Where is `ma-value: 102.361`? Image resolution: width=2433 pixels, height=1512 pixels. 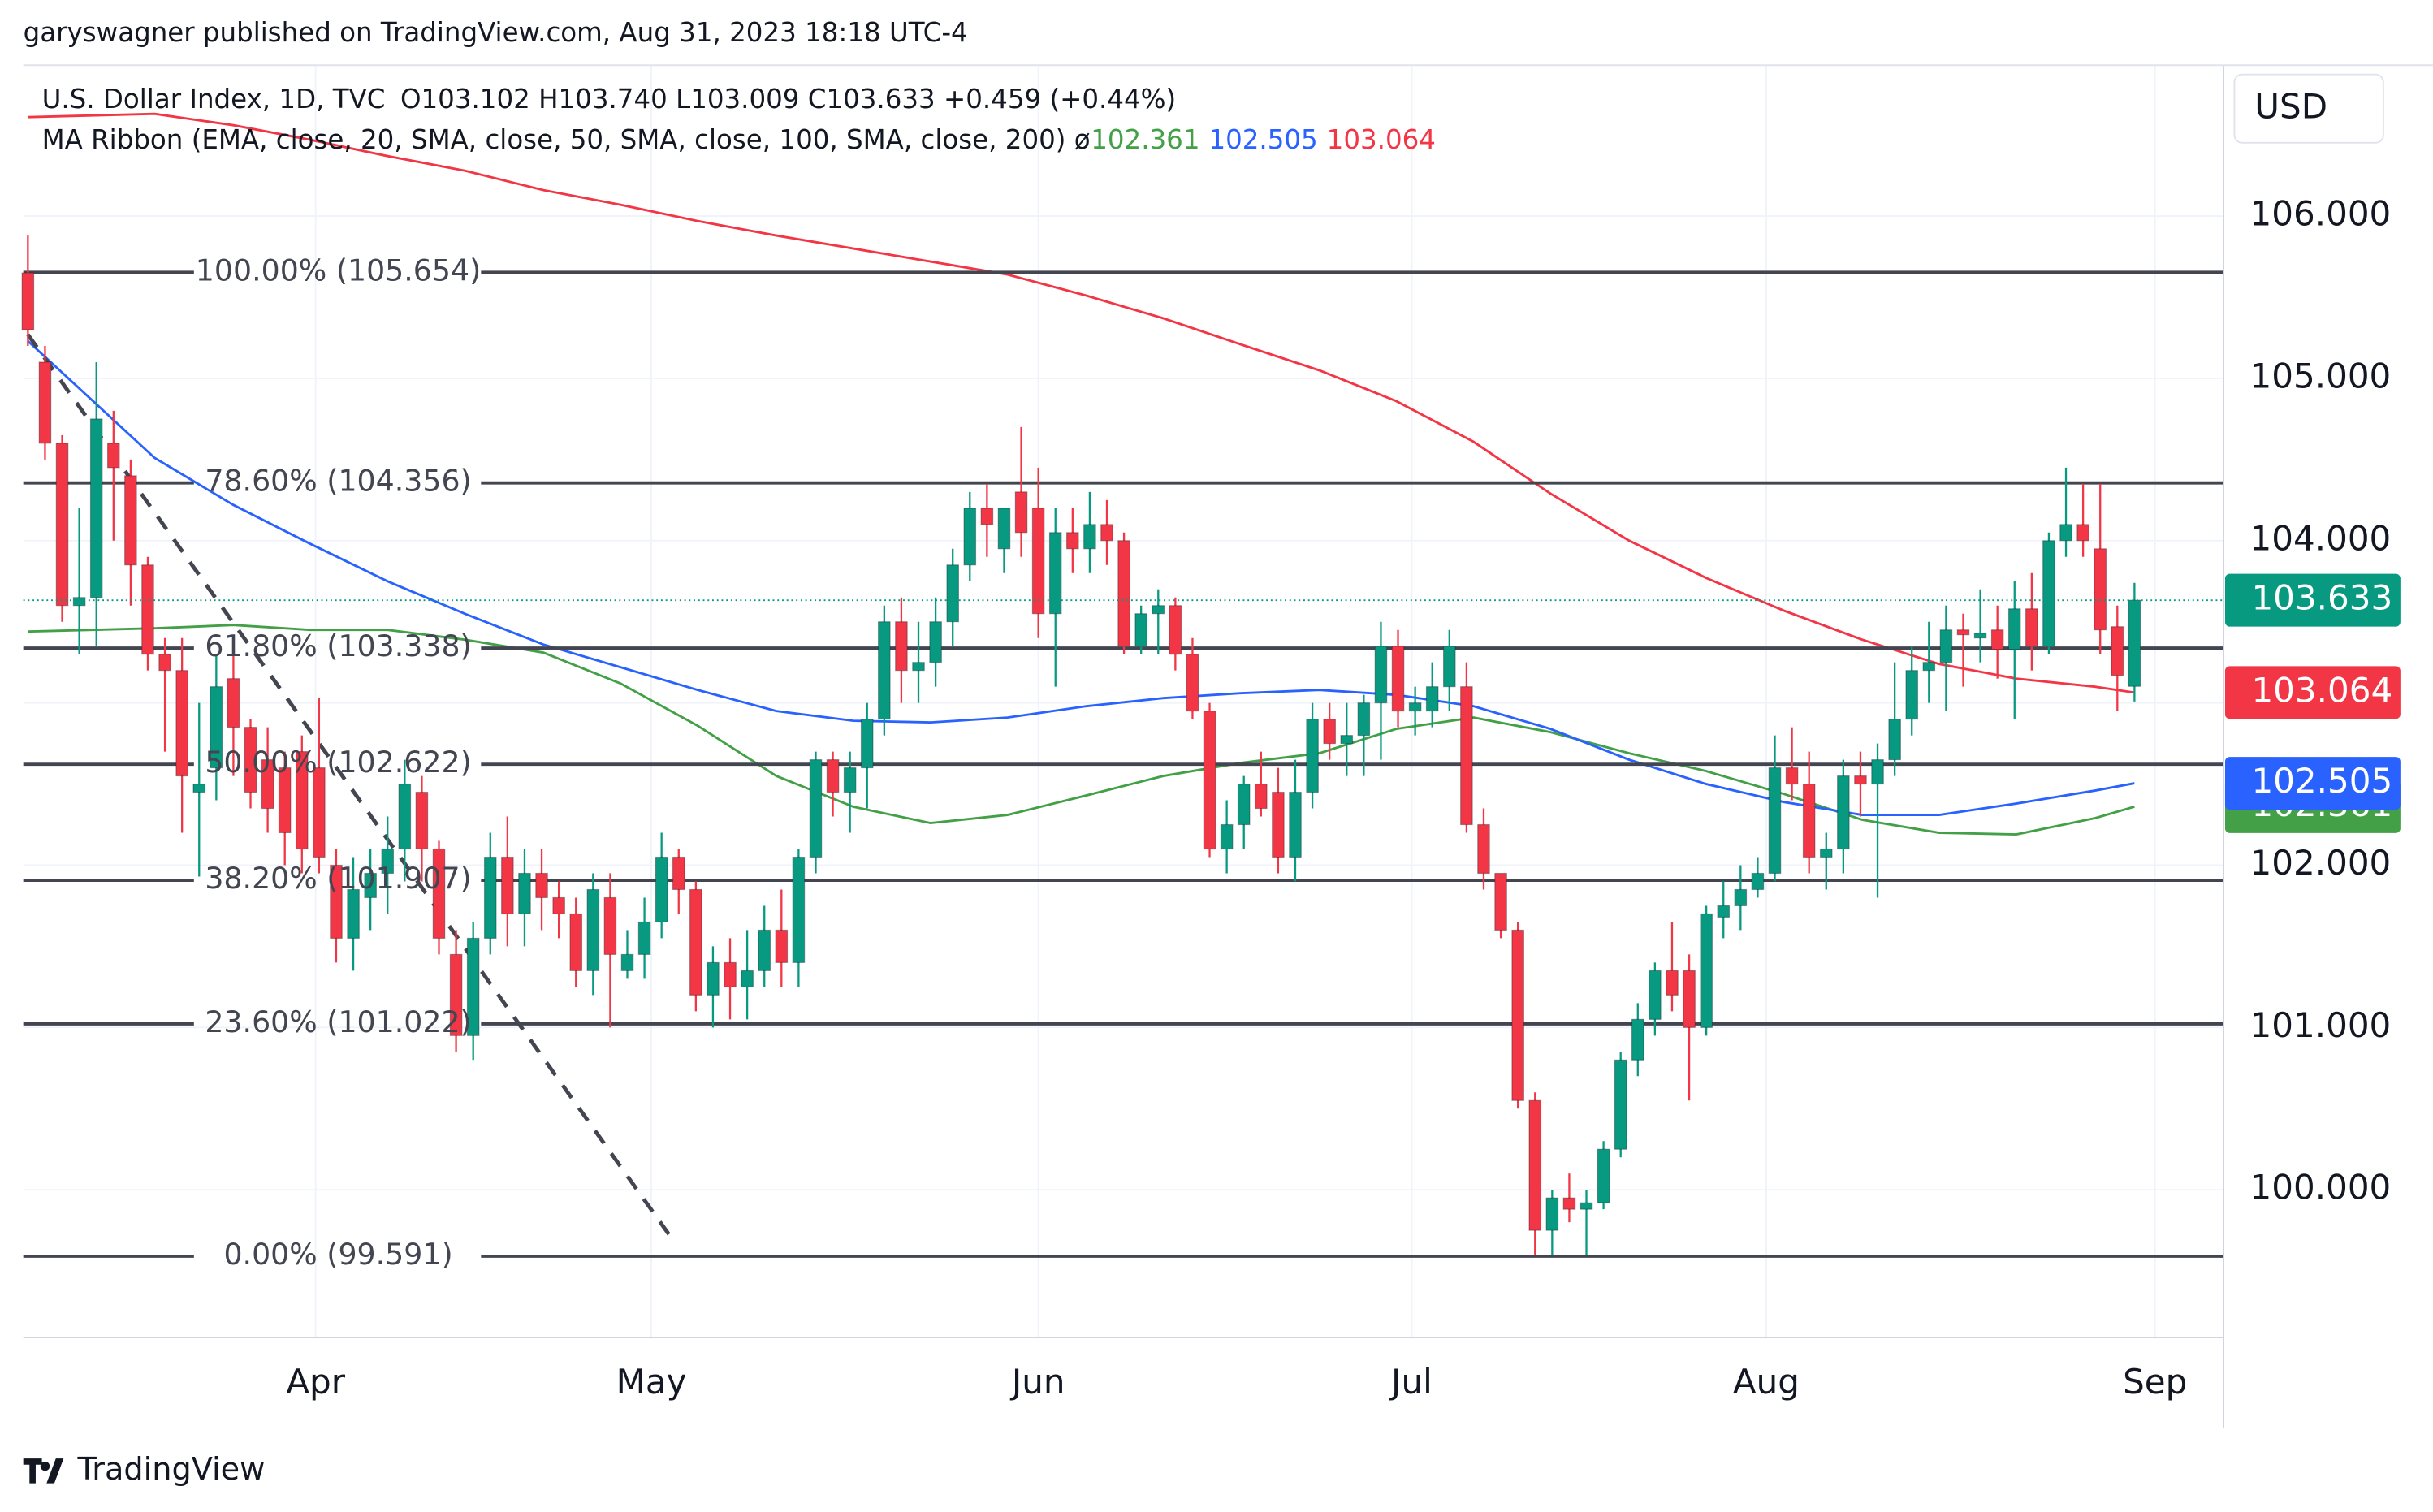 ma-value: 102.361 is located at coordinates (1145, 139).